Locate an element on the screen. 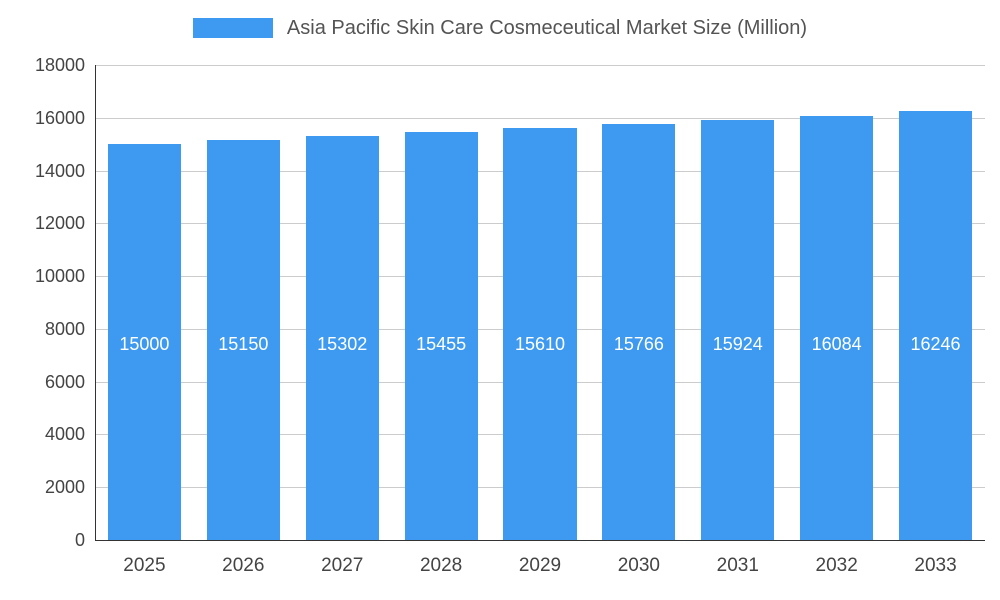 This screenshot has width=1000, height=600. y-axis-tick-label: 10000 is located at coordinates (59, 276).